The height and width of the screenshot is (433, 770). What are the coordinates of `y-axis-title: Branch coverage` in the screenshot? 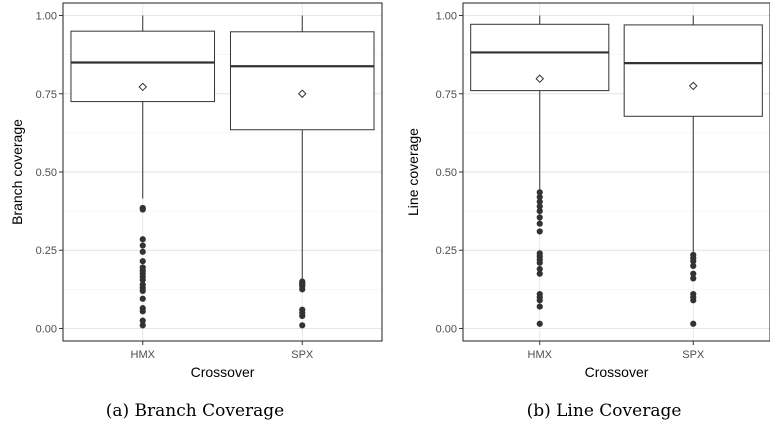 It's located at (17, 172).